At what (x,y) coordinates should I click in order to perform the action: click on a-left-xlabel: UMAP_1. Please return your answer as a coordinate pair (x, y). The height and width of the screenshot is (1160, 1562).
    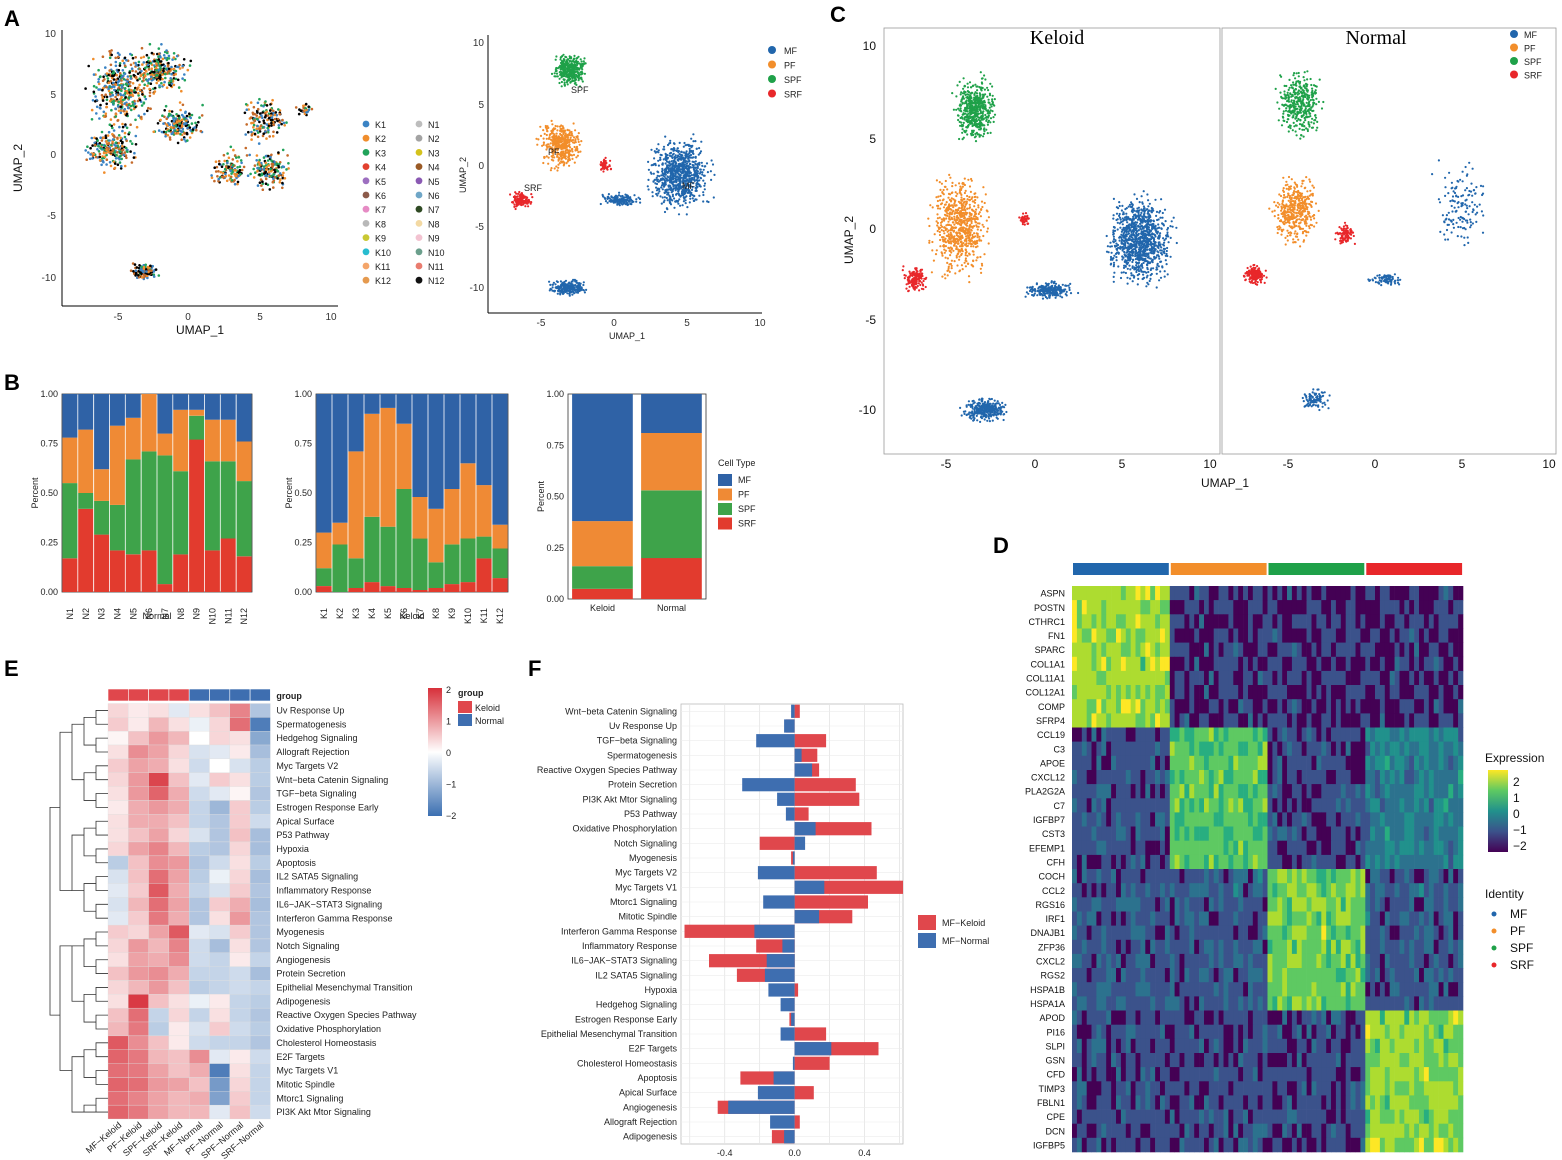
    Looking at the image, I should click on (200, 330).